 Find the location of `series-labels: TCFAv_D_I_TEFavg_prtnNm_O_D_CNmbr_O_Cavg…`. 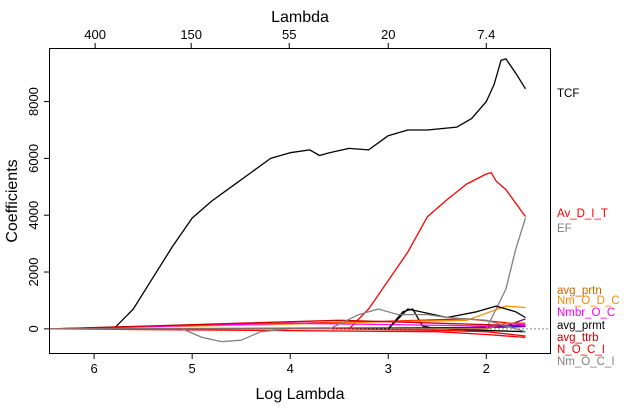

series-labels: TCFAv_D_I_TEFavg_prtnNm_O_D_CNmbr_O_Cavg… is located at coordinates (588, 228).